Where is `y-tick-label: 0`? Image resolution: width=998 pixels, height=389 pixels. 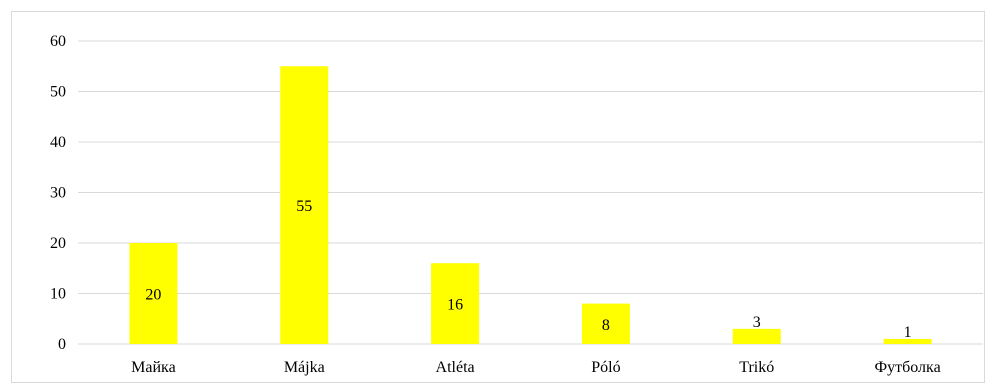 y-tick-label: 0 is located at coordinates (62, 344).